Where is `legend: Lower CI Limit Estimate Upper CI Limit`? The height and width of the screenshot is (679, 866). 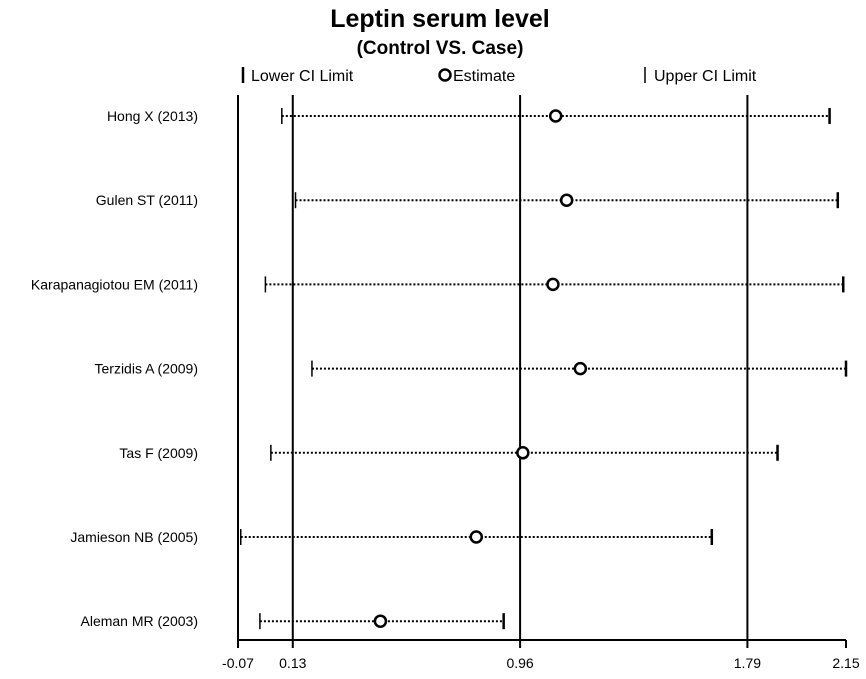
legend: Lower CI Limit Estimate Upper CI Limit is located at coordinates (499, 76).